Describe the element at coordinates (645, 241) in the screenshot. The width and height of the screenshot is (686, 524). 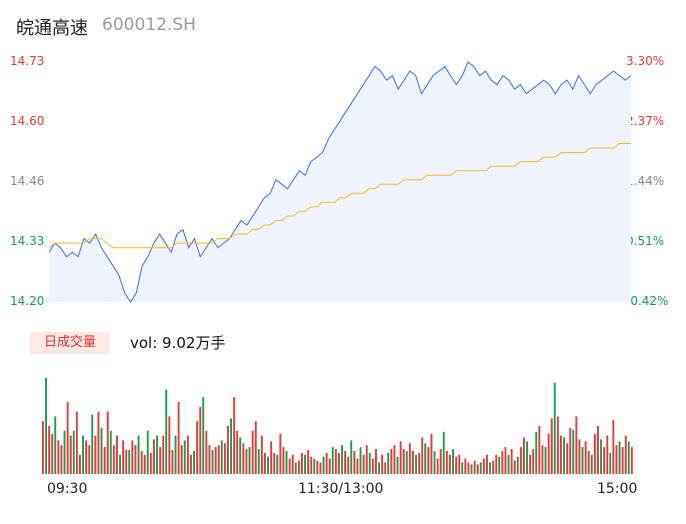
I see `pct-tick-4: 0.51%` at that location.